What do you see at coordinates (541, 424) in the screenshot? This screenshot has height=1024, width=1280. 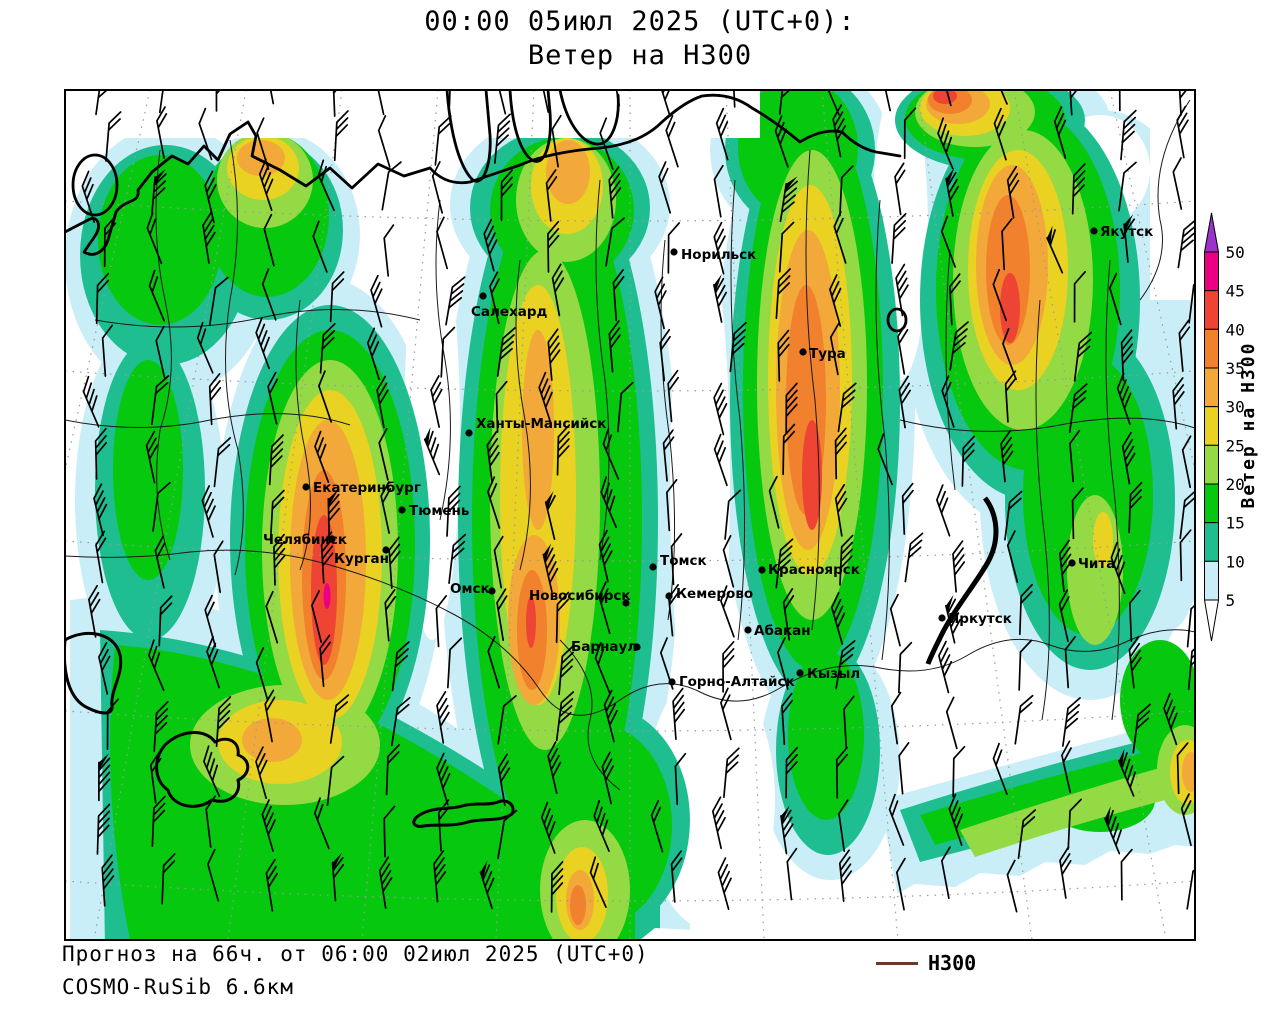 I see `city-label: Ханты-Мансийск` at bounding box center [541, 424].